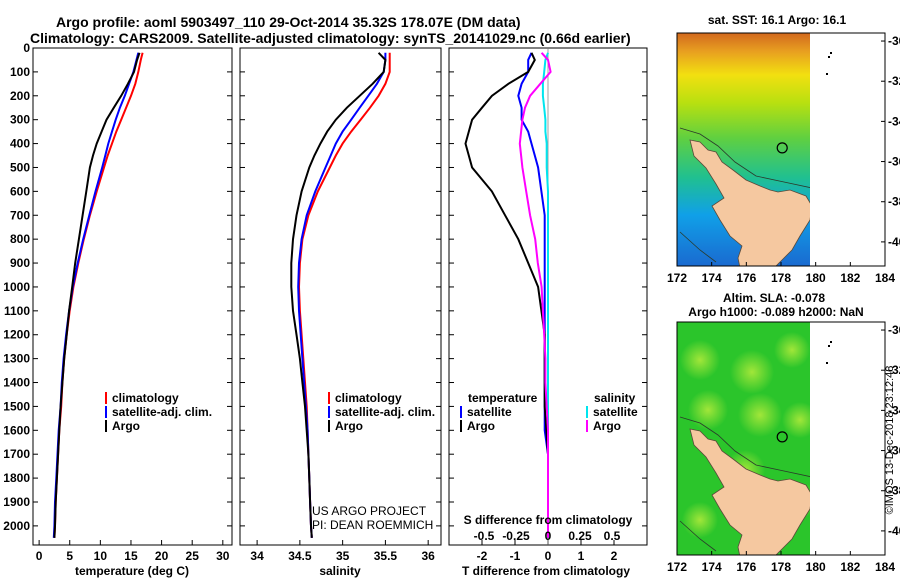  Describe the element at coordinates (16, 287) in the screenshot. I see `depth-tick-label: 1000` at that location.